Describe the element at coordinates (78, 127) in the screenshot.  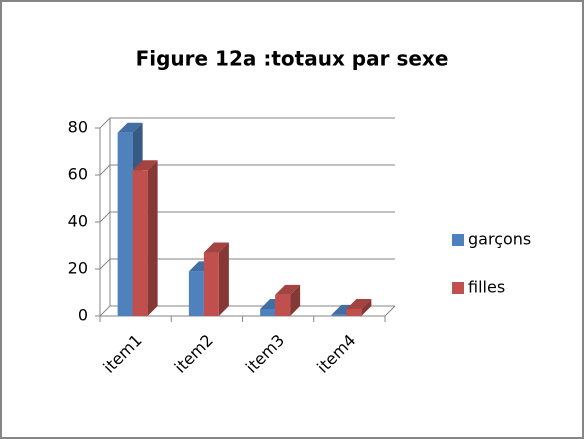
I see `y-tick-label: 80` at that location.